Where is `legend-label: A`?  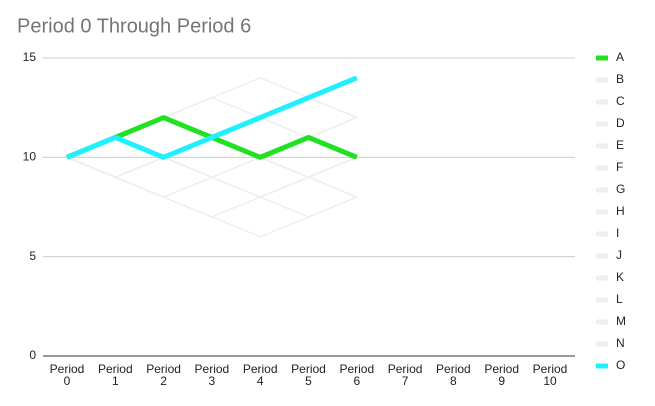 legend-label: A is located at coordinates (620, 57).